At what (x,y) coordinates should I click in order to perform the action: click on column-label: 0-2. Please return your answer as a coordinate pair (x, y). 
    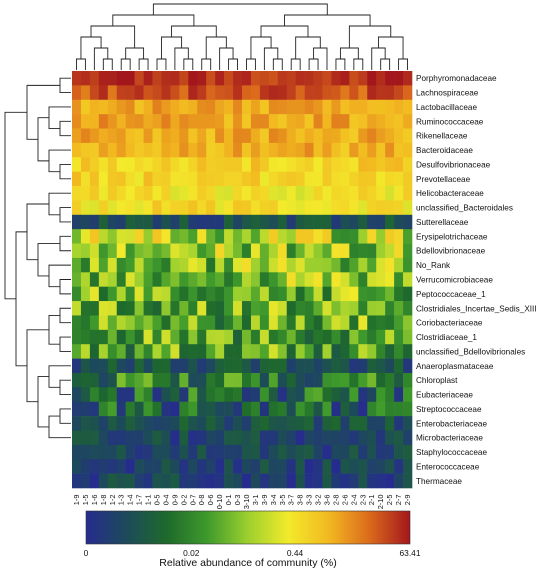
    Looking at the image, I should click on (183, 500).